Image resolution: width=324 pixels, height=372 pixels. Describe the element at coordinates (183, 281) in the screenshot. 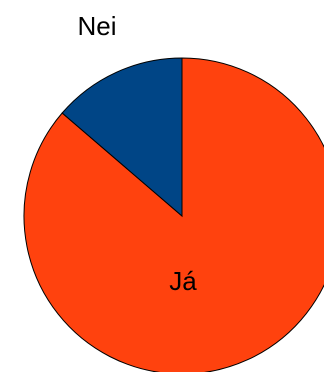

I see `slice-label-ja: Já` at that location.